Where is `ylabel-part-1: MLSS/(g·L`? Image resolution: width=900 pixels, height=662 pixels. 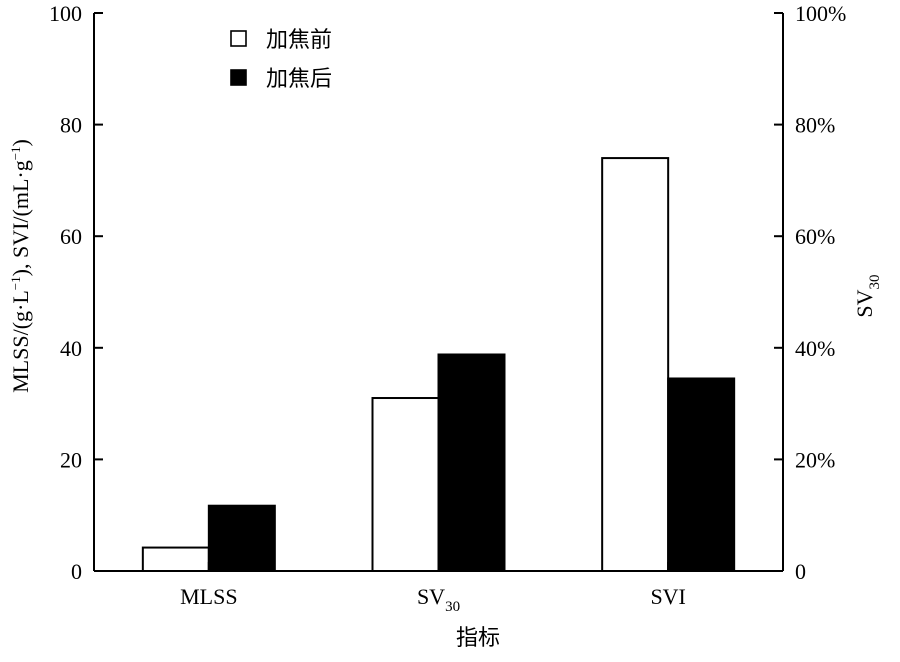
ylabel-part-1: MLSS/(g·L is located at coordinates (20, 341).